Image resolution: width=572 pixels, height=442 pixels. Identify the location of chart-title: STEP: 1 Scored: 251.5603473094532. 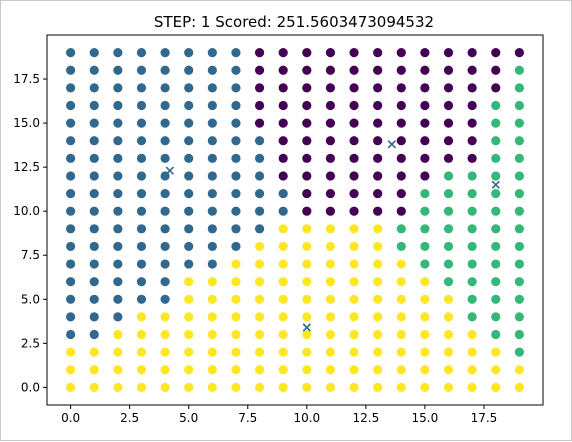
(294, 22).